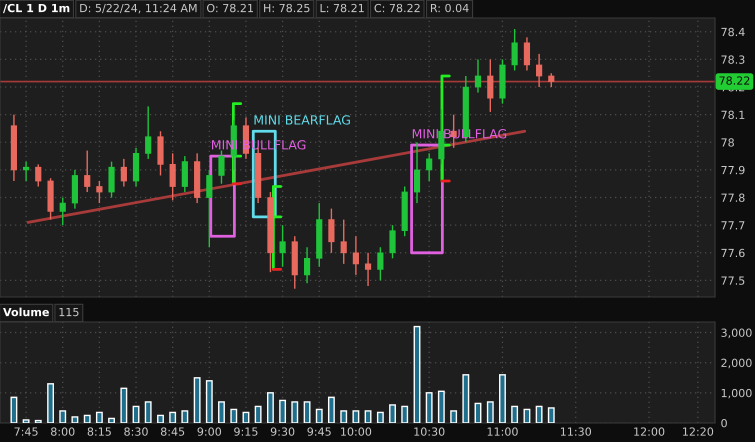  I want to click on series-label: MINI BEARFLAG, so click(302, 120).